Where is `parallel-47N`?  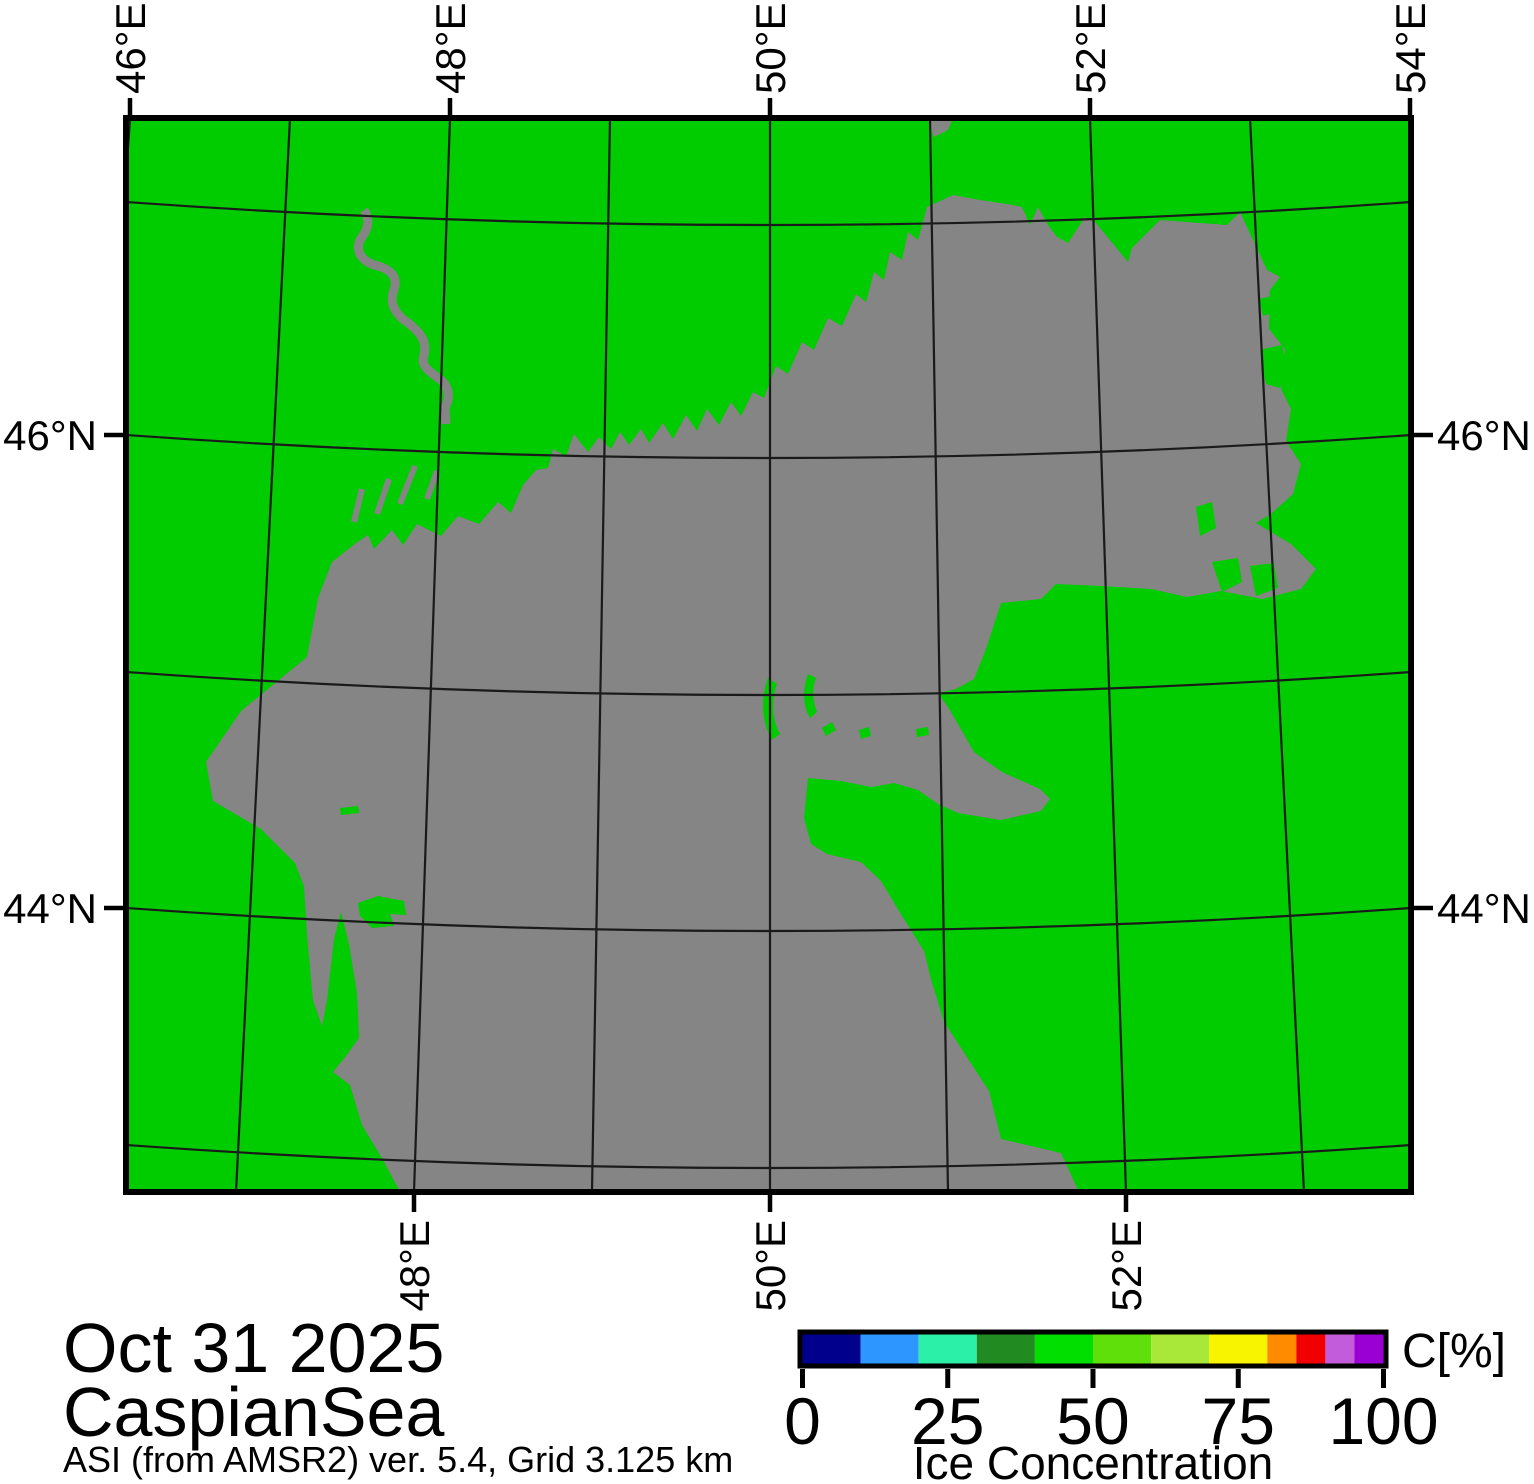
parallel-47N is located at coordinates (768, 213).